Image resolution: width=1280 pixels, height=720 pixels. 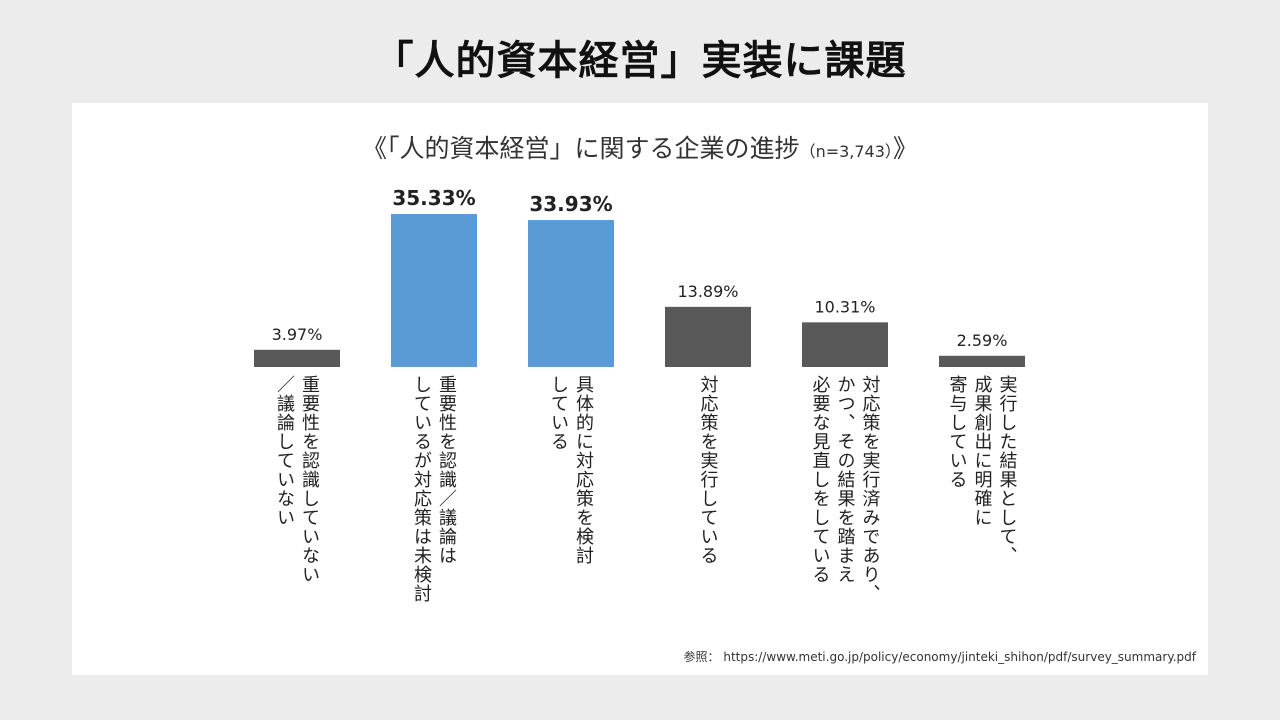 What do you see at coordinates (640, 61) in the screenshot?
I see `slide-title: 「人的資本経営」実装に課題` at bounding box center [640, 61].